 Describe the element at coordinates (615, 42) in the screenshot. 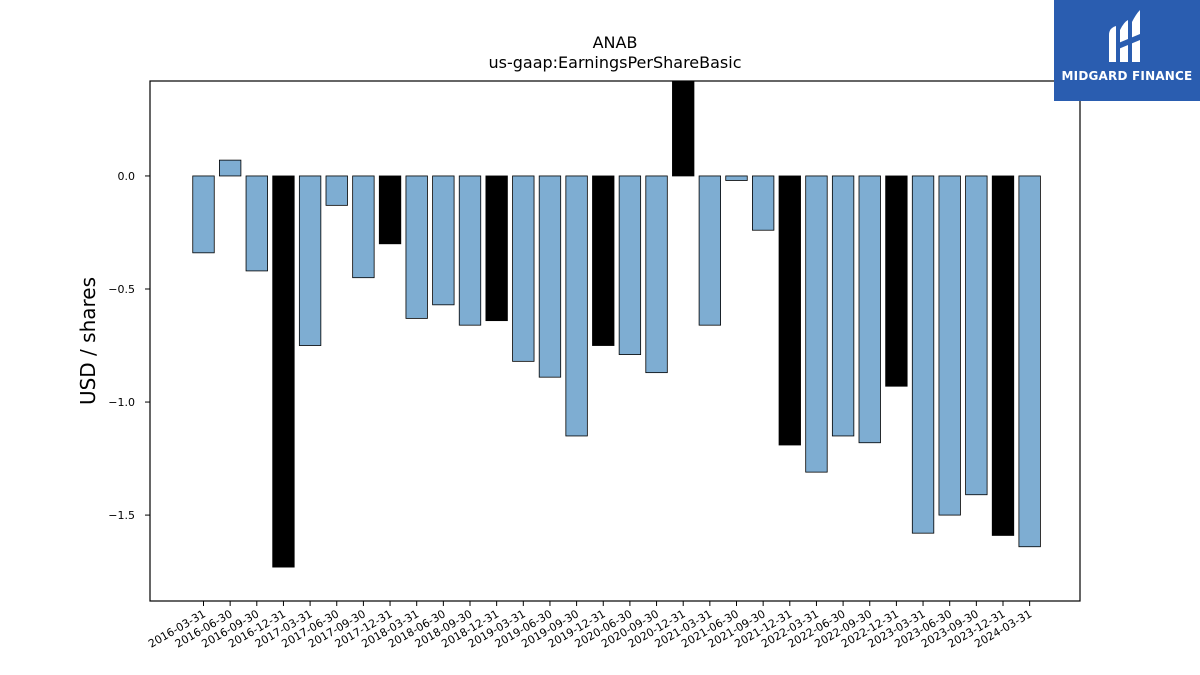

I see `chart-title: ANAB` at that location.